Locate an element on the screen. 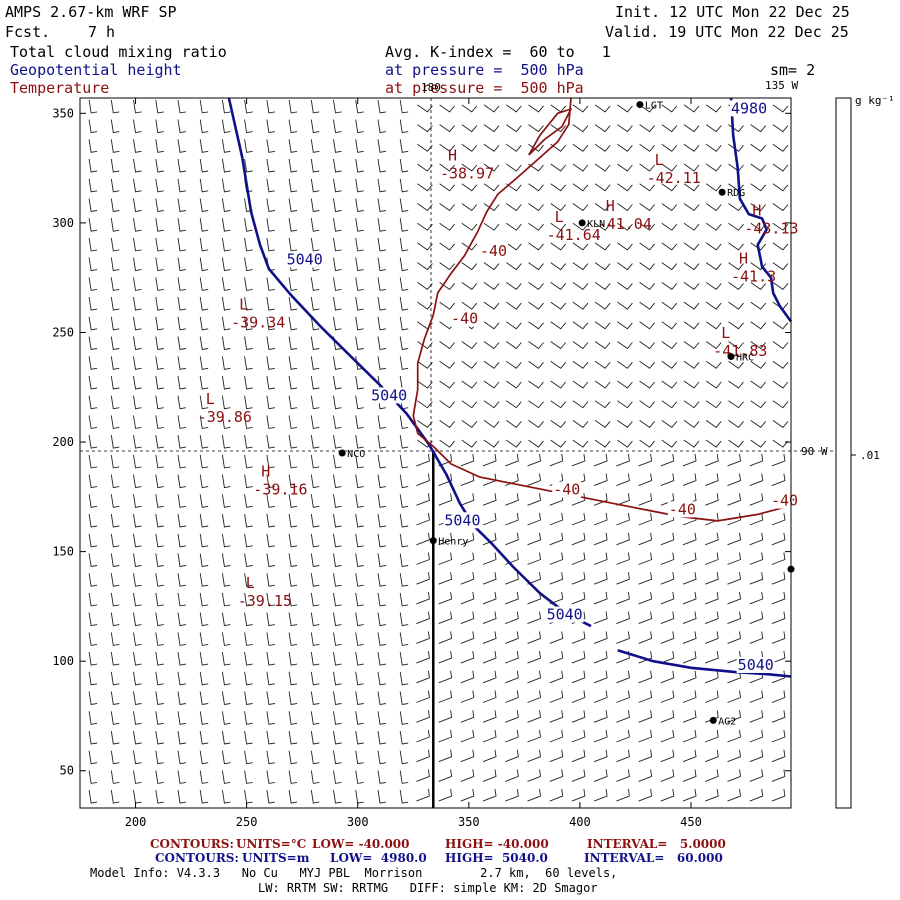 The height and width of the screenshot is (900, 900). contour-label-0: 5040 is located at coordinates (305, 260).